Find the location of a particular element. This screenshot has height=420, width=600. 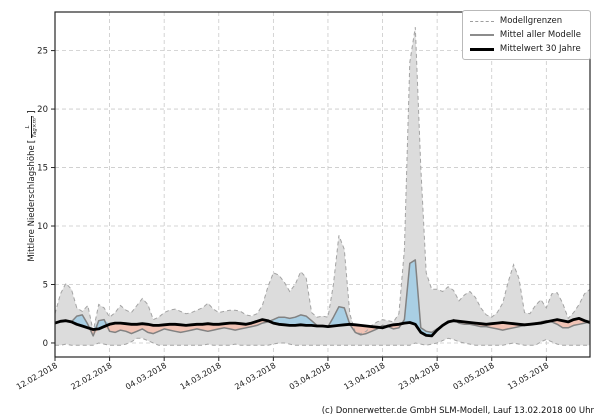

x-tick-label: 13.05.2018 is located at coordinates (528, 376).